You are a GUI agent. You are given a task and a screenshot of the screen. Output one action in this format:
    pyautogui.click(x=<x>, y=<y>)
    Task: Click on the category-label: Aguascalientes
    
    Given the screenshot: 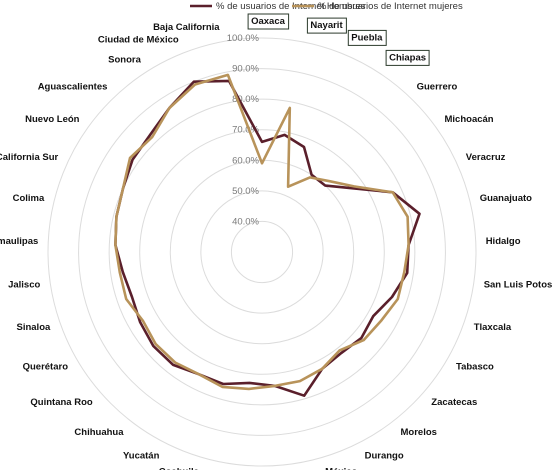 What is the action you would take?
    pyautogui.click(x=73, y=86)
    